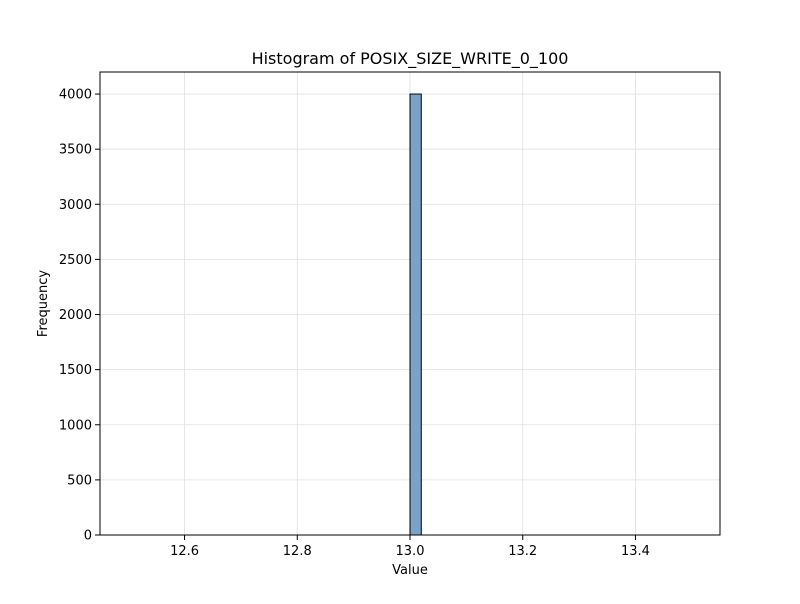 This screenshot has width=800, height=604. What do you see at coordinates (635, 551) in the screenshot?
I see `x-tick-label: 13.4` at bounding box center [635, 551].